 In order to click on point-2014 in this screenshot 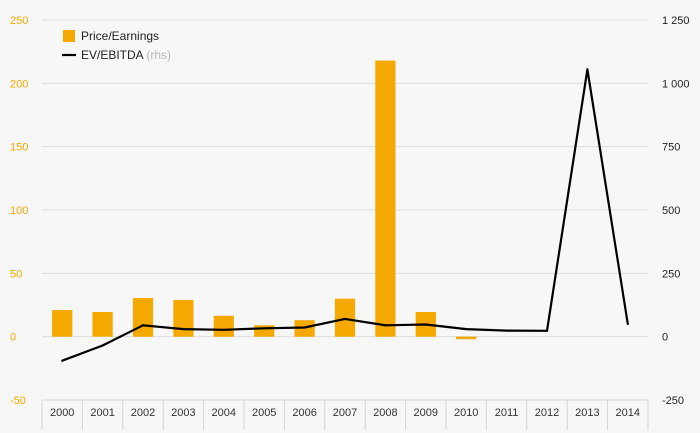, I will do `click(627, 324)`.